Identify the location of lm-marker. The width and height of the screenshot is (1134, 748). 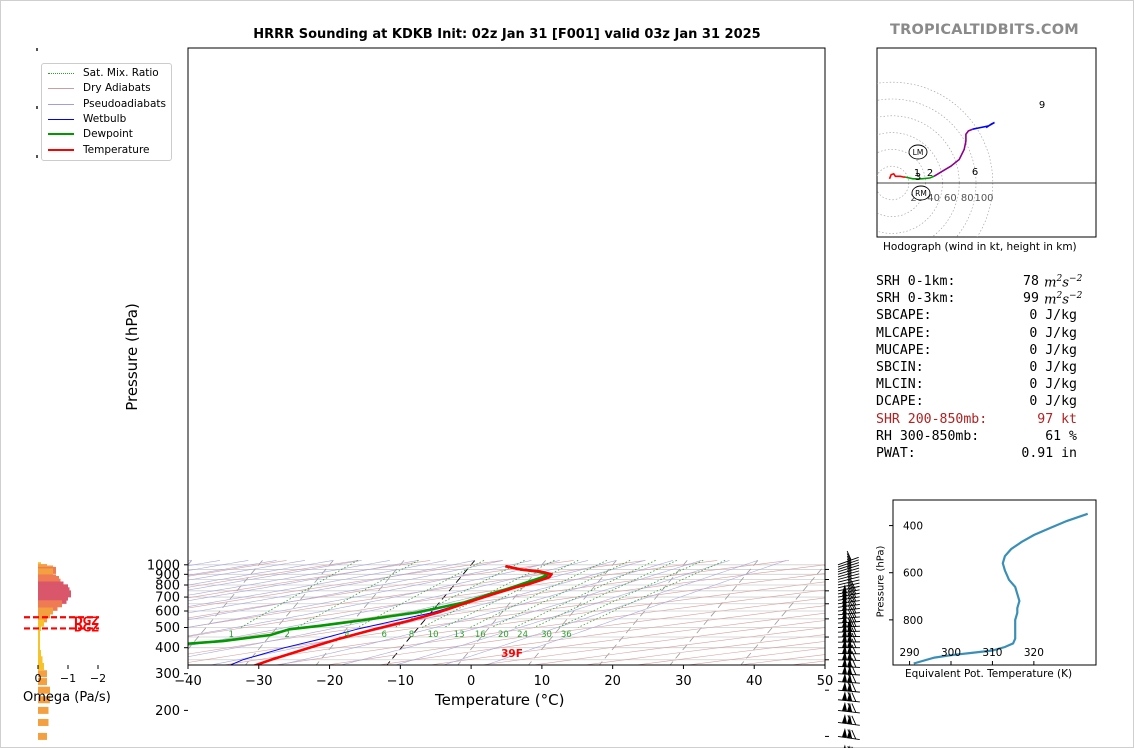
(918, 152).